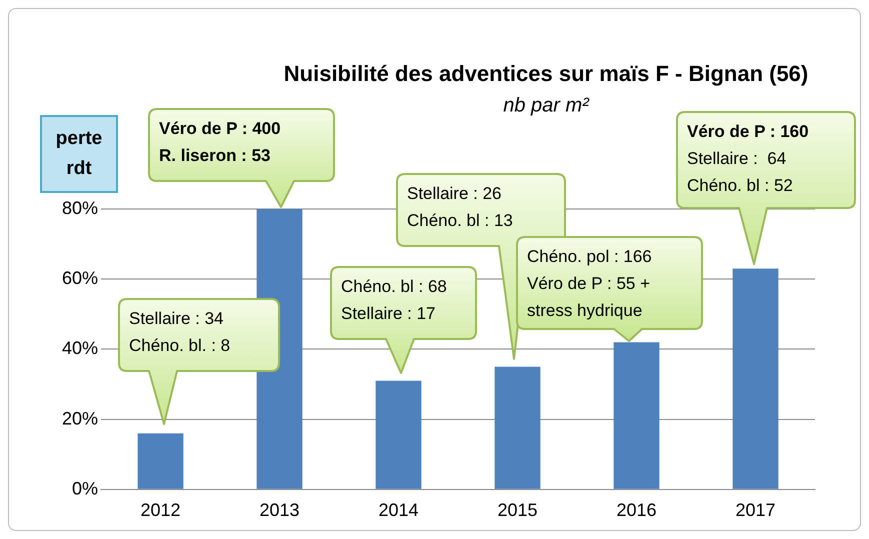 The image size is (869, 539). I want to click on x-tick-label: 2015, so click(517, 510).